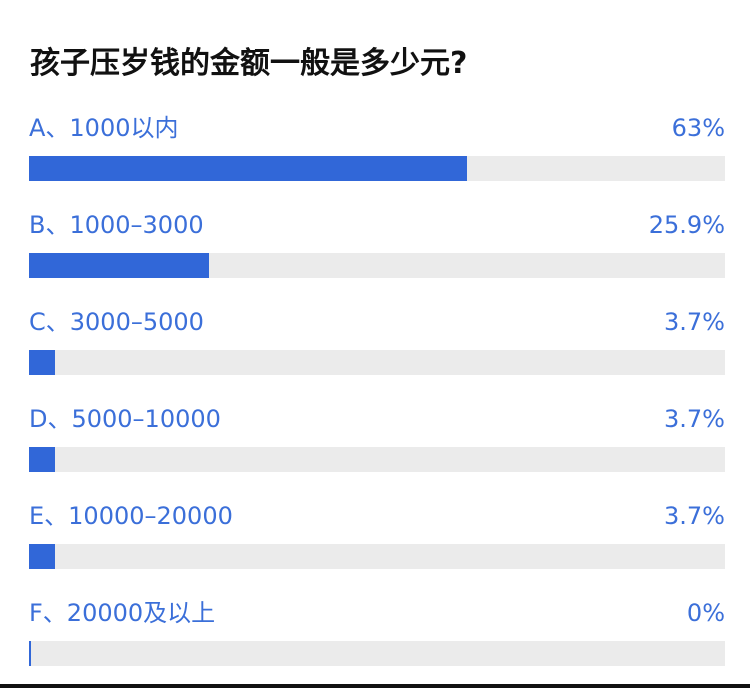 This screenshot has width=750, height=694. Describe the element at coordinates (125, 419) in the screenshot. I see `option-label: D、5000–10000` at that location.